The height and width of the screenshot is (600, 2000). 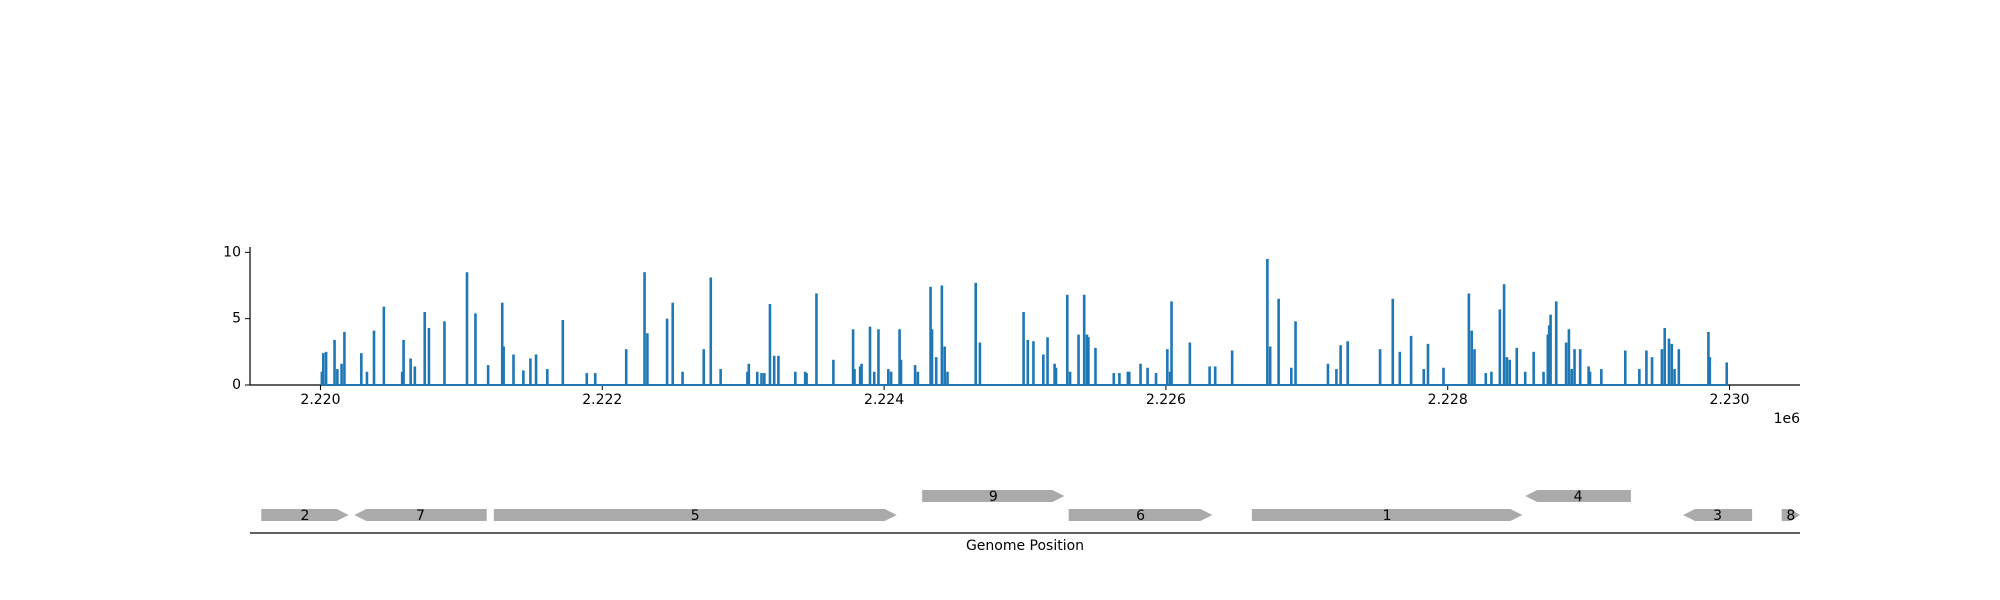 What do you see at coordinates (236, 385) in the screenshot?
I see `y-tick-label: 0` at bounding box center [236, 385].